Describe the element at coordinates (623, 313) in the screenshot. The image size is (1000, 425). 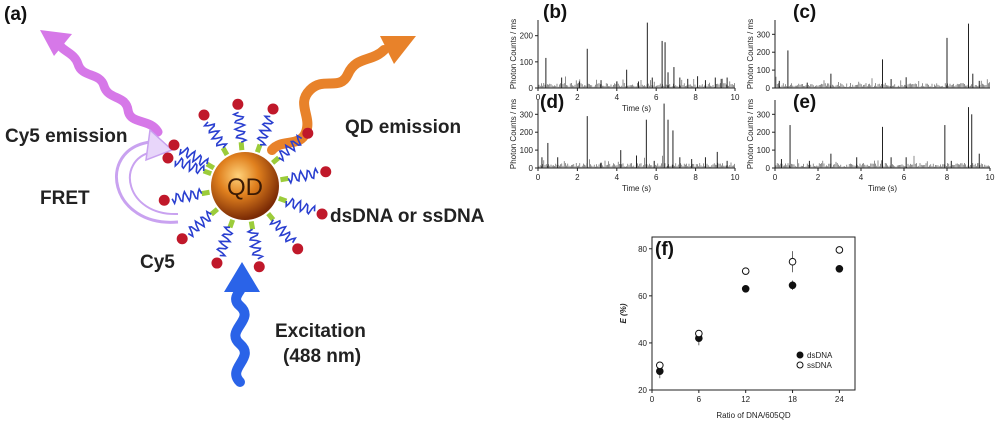
I see `chart-f-ylabel: E (%)` at that location.